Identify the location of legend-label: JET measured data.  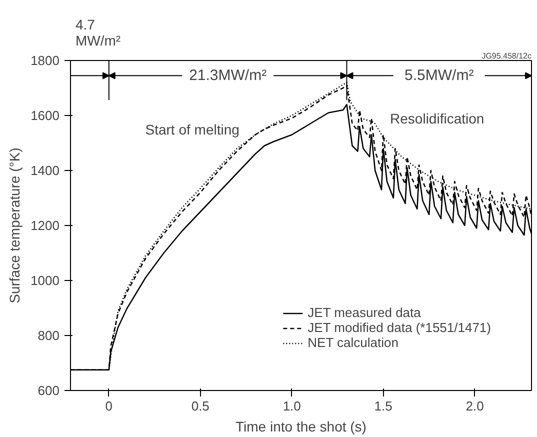
(364, 312).